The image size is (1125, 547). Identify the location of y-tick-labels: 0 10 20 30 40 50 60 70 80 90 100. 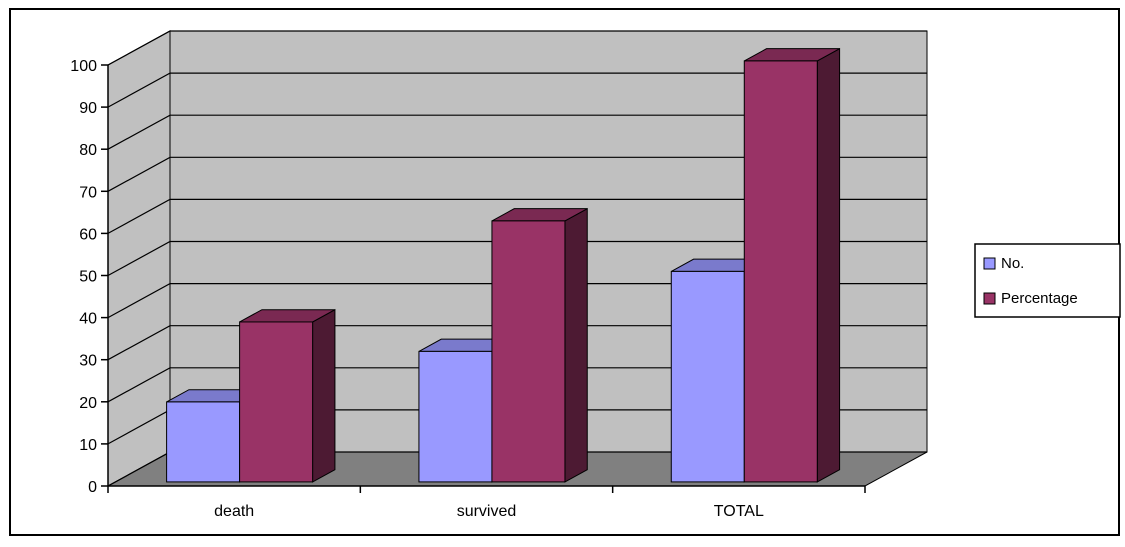
(83, 277).